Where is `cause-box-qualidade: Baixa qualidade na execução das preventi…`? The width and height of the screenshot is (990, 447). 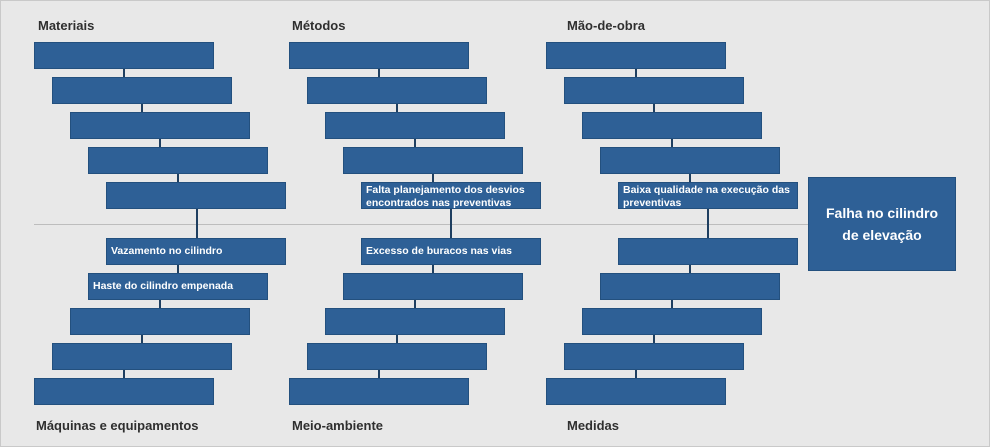 cause-box-qualidade: Baixa qualidade na execução das preventi… is located at coordinates (708, 195).